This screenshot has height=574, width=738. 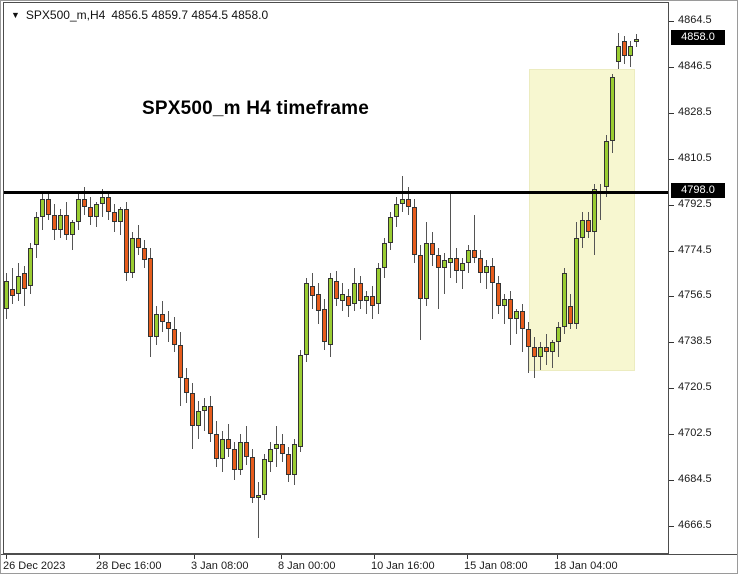 I want to click on price-axis-label: 4828.5, so click(x=695, y=111).